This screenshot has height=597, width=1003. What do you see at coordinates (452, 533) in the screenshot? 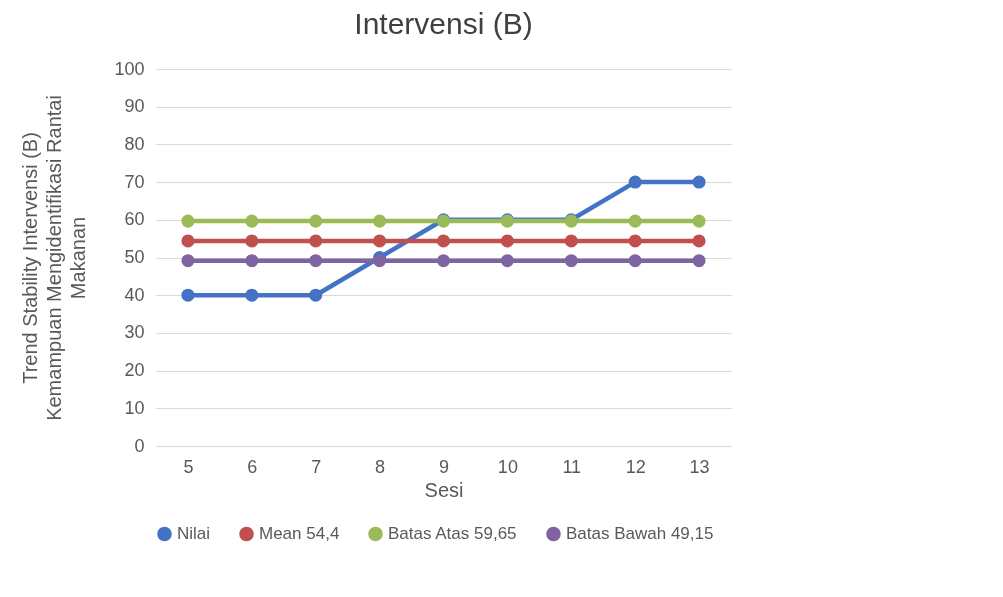
I see `legend-label: Batas Atas 59,65` at bounding box center [452, 533].